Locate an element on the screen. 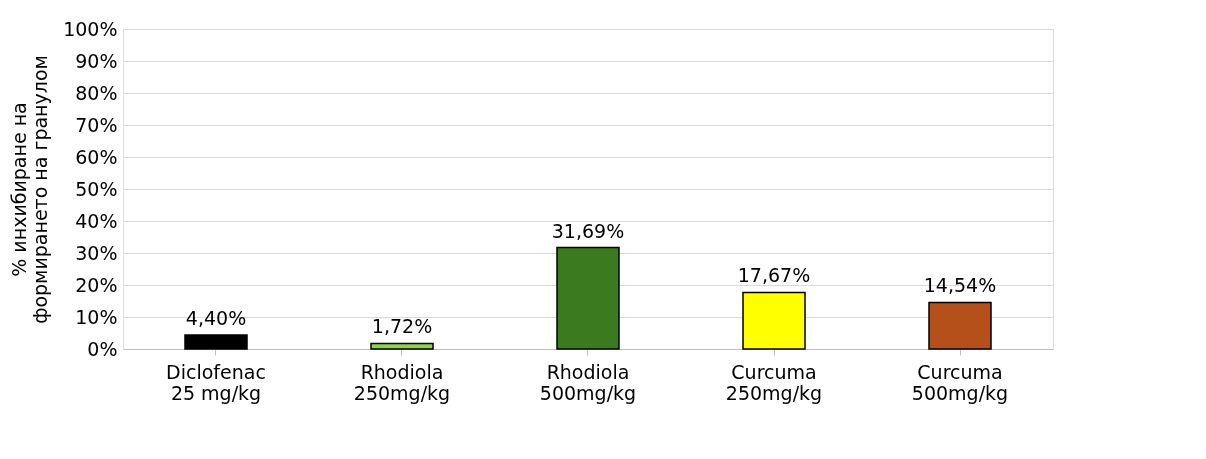  data-label: 4,40% is located at coordinates (216, 317).